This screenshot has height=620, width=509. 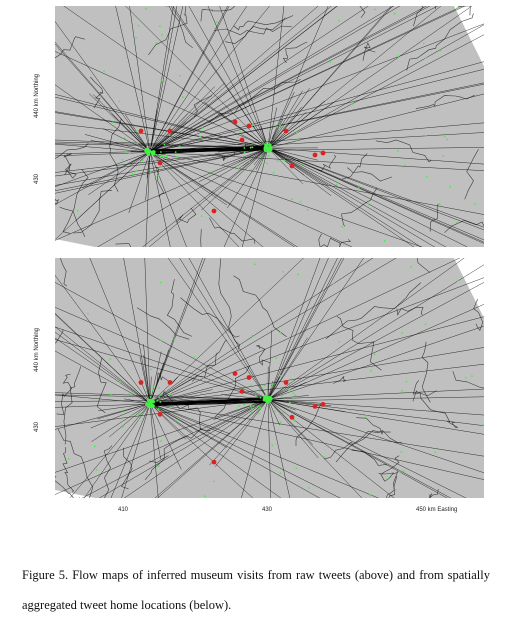 I want to click on x-tick-410: 410, so click(x=123, y=510).